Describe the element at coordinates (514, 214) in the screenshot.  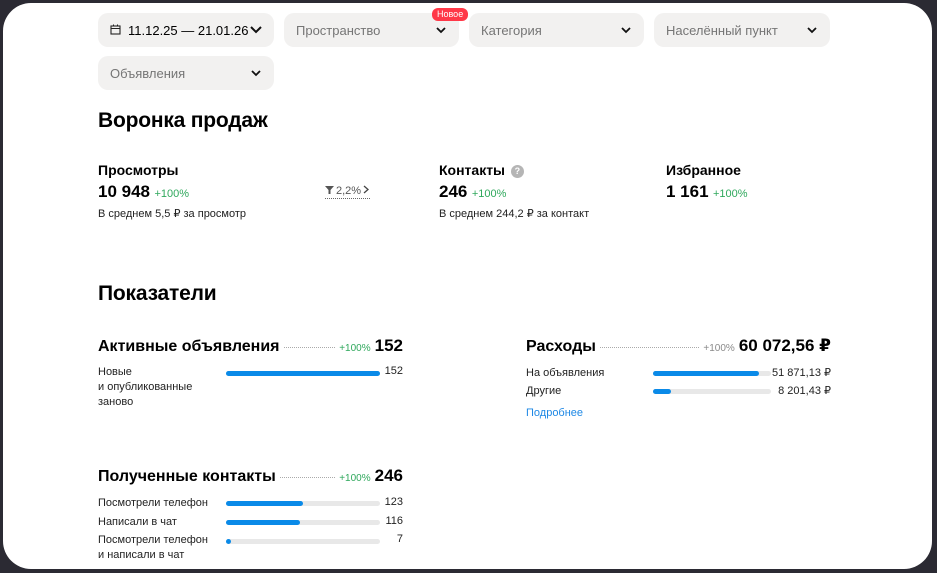
I see `contacts-note: В среднем 244,2 ₽ за контакт` at that location.